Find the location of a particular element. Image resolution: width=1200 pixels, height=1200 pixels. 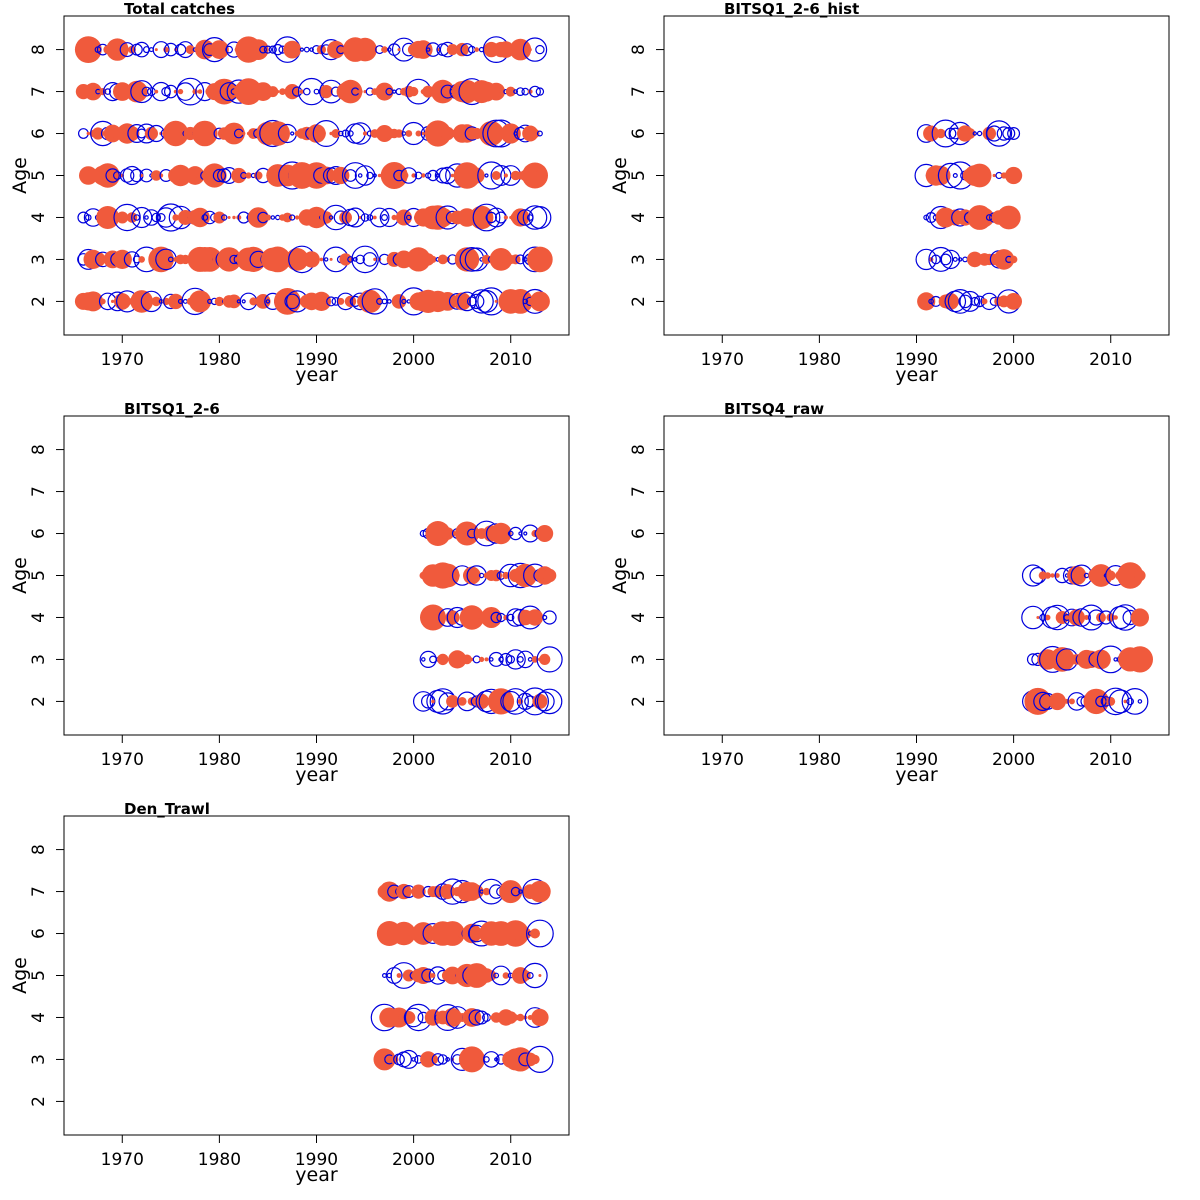

bubble-layer is located at coordinates (1087, 639).